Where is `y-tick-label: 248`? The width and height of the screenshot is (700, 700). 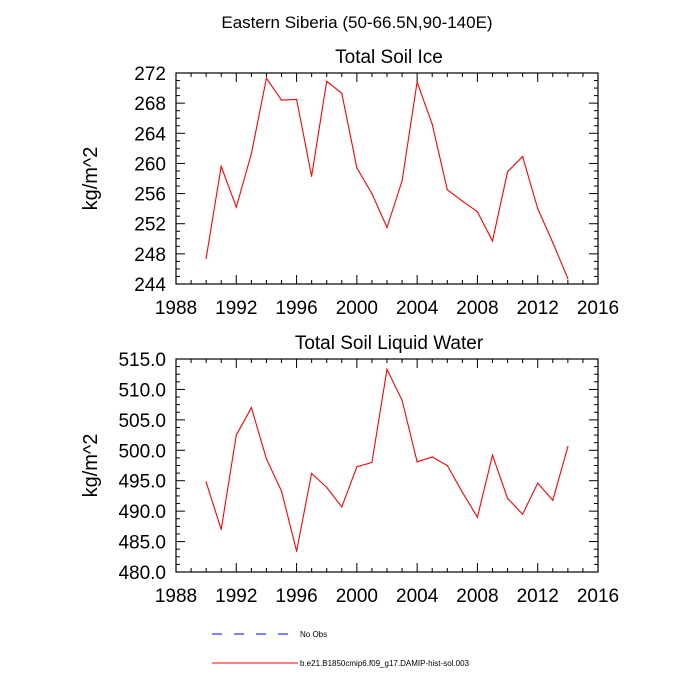 y-tick-label: 248 is located at coordinates (150, 255).